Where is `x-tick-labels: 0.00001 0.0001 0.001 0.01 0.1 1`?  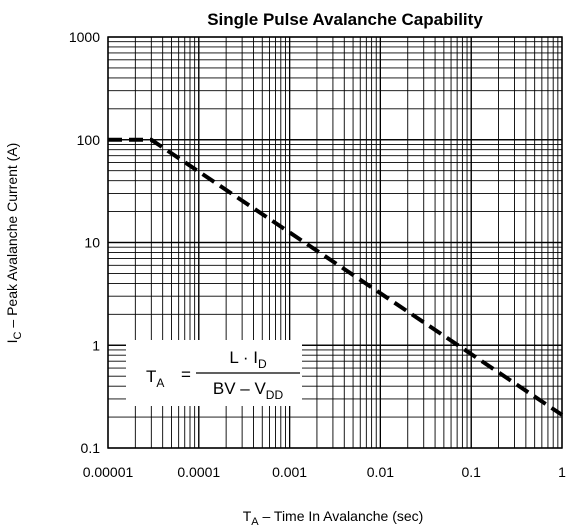 x-tick-labels: 0.00001 0.0001 0.001 0.01 0.1 1 is located at coordinates (324, 472).